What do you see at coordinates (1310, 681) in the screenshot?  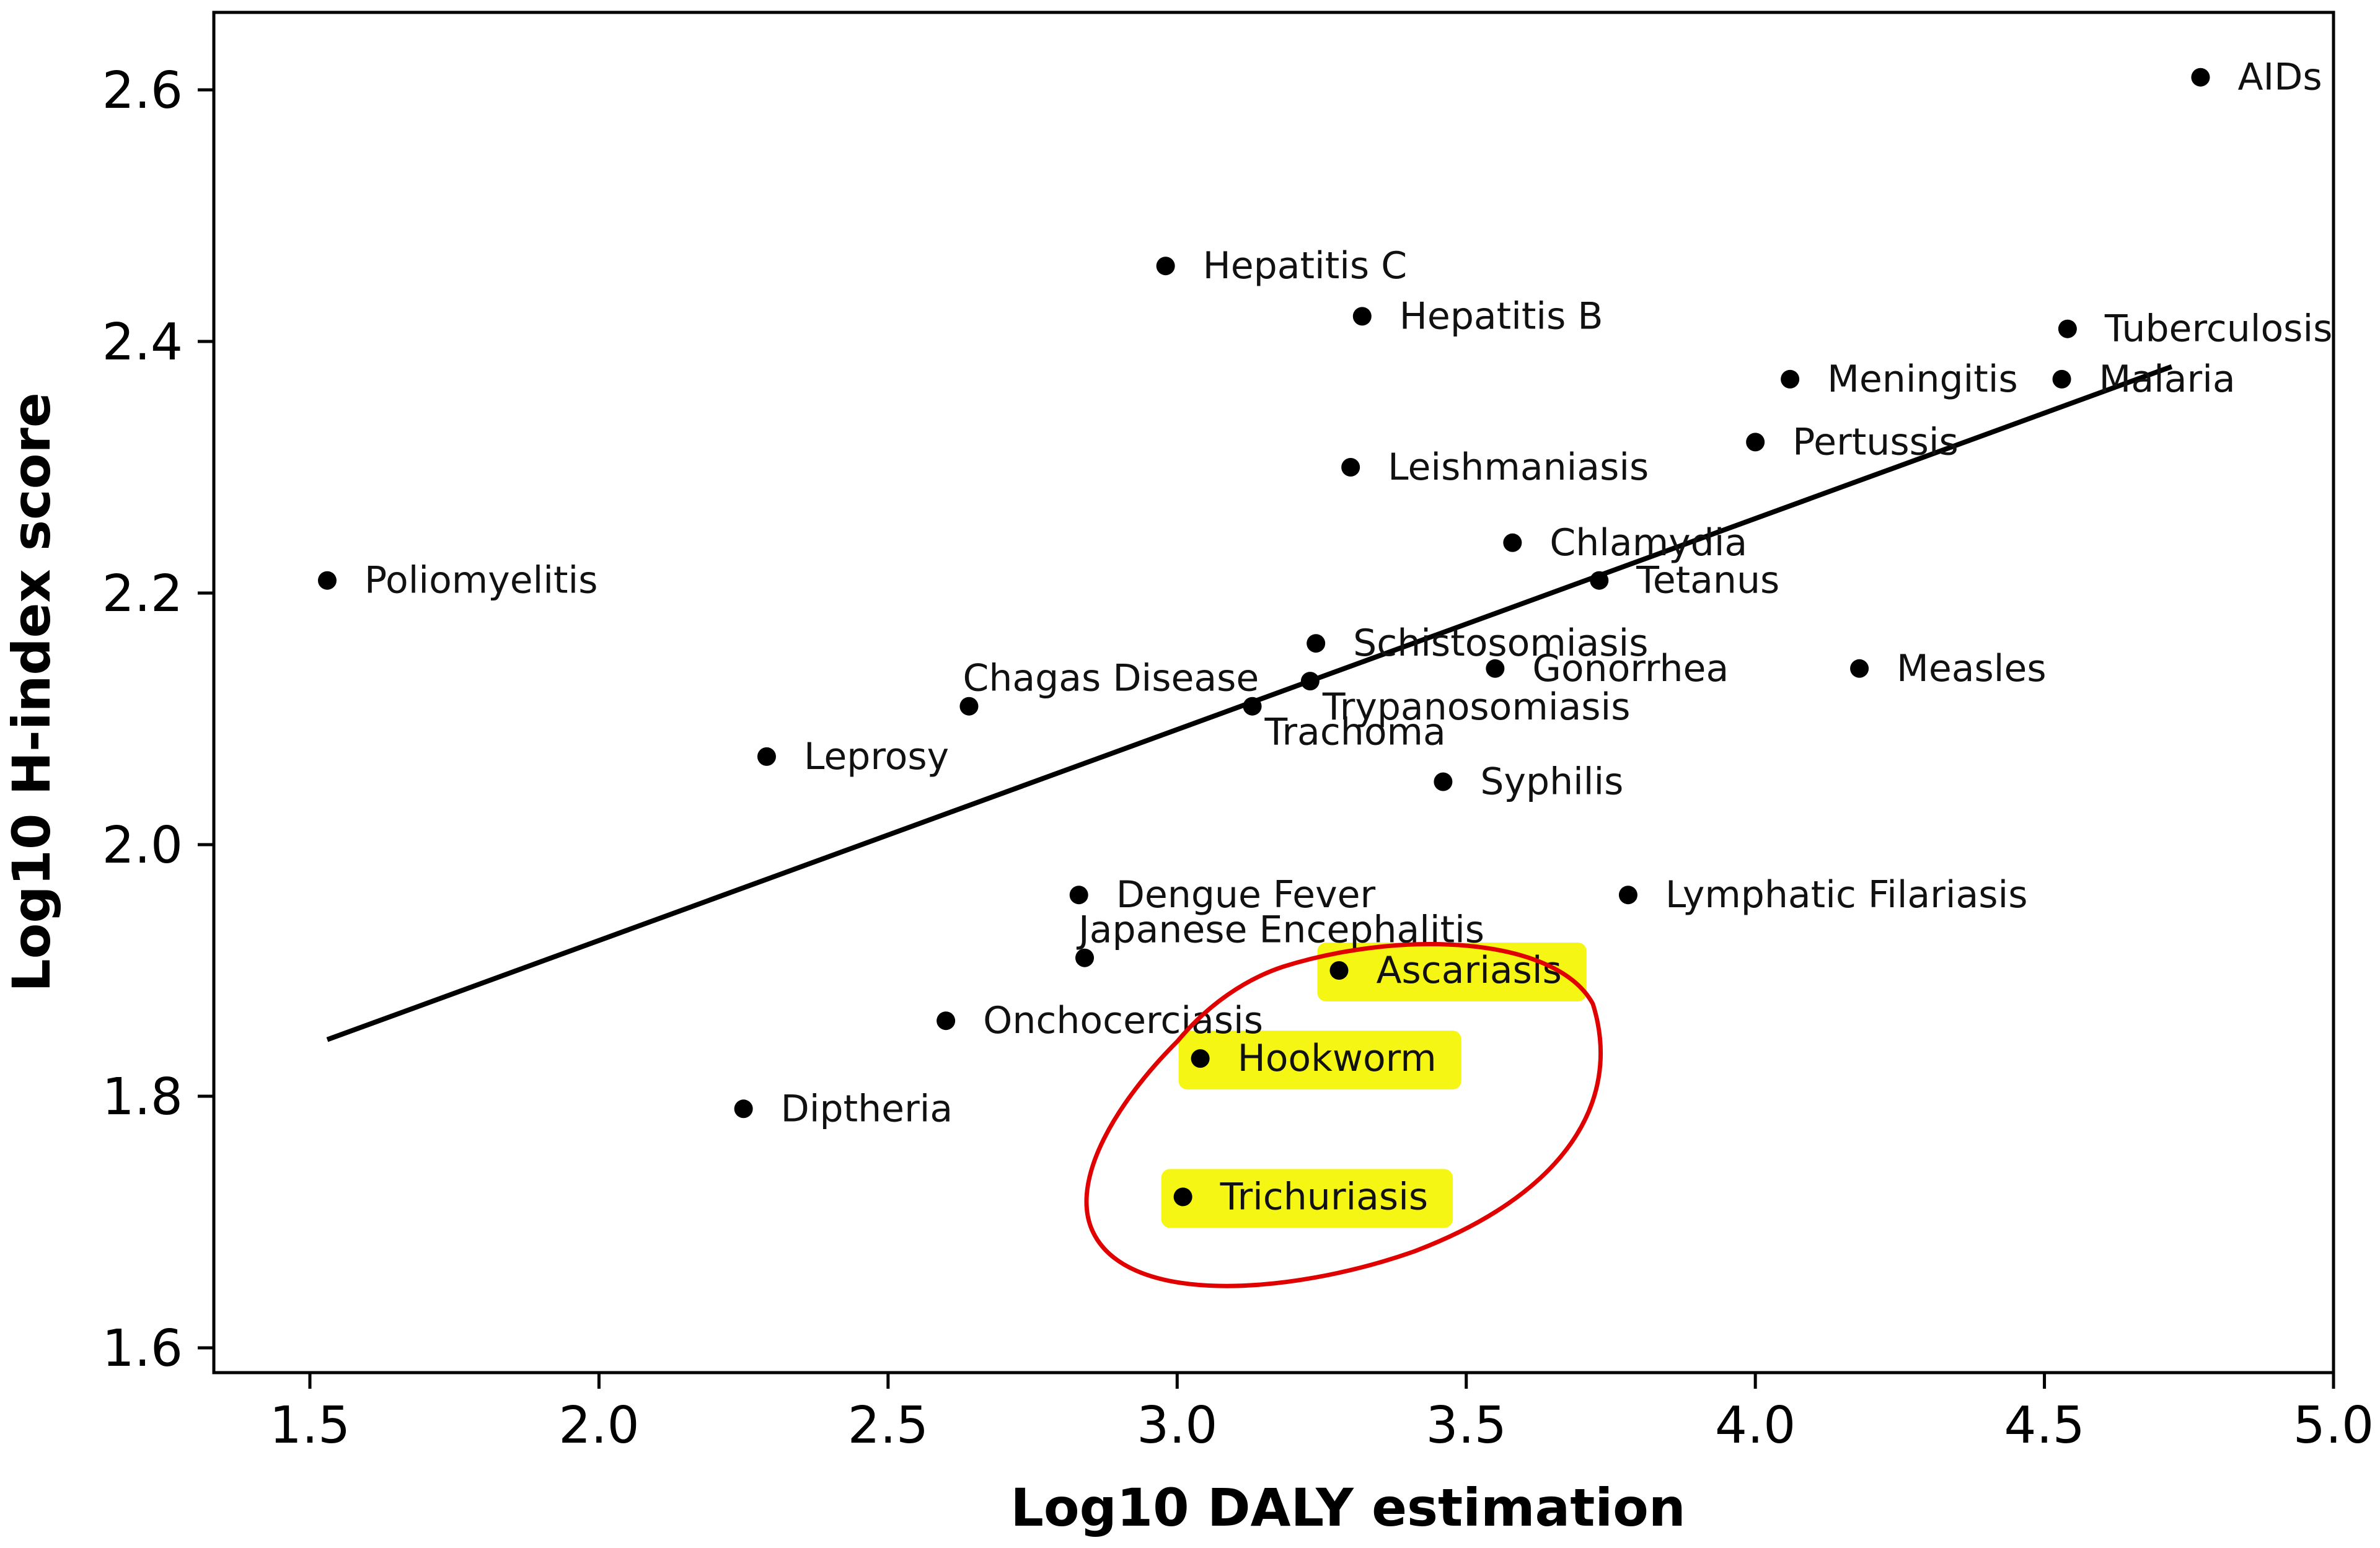 I see `point-trypanosomiasis` at bounding box center [1310, 681].